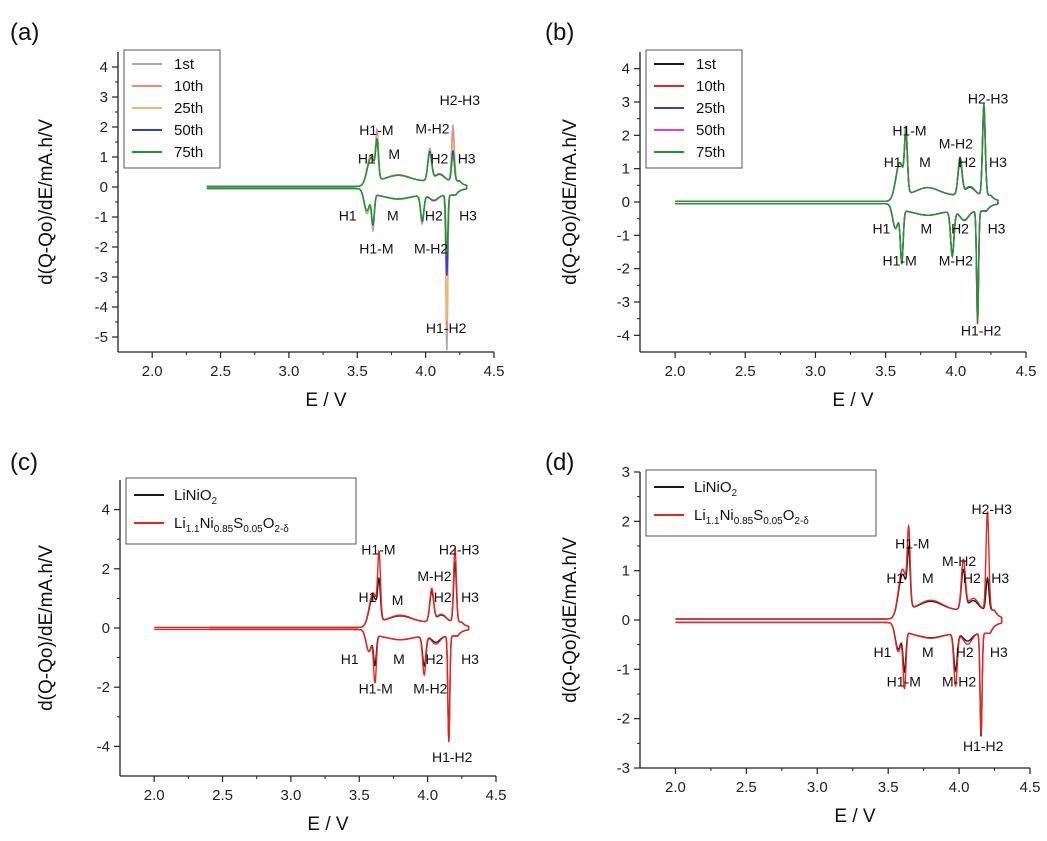 The width and height of the screenshot is (1047, 841). Describe the element at coordinates (312, 588) in the screenshot. I see `series-line-2-charge` at that location.